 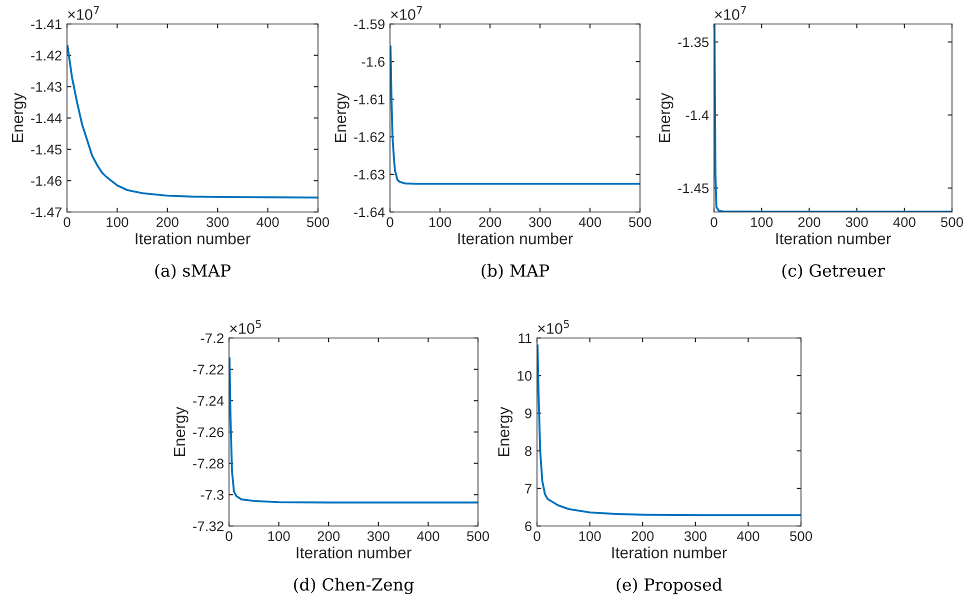 I want to click on y-tick-label: -1.63, so click(x=369, y=175).